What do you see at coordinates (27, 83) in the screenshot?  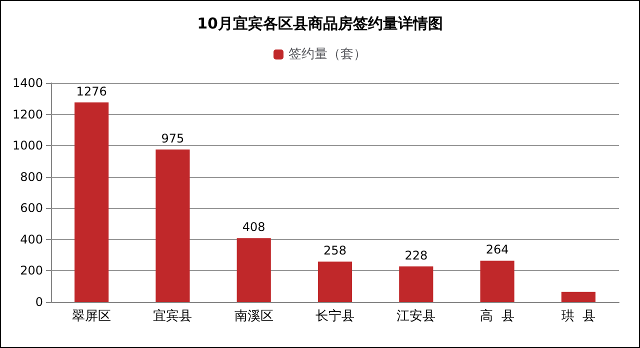 I see `y-tick-label: 1400` at bounding box center [27, 83].